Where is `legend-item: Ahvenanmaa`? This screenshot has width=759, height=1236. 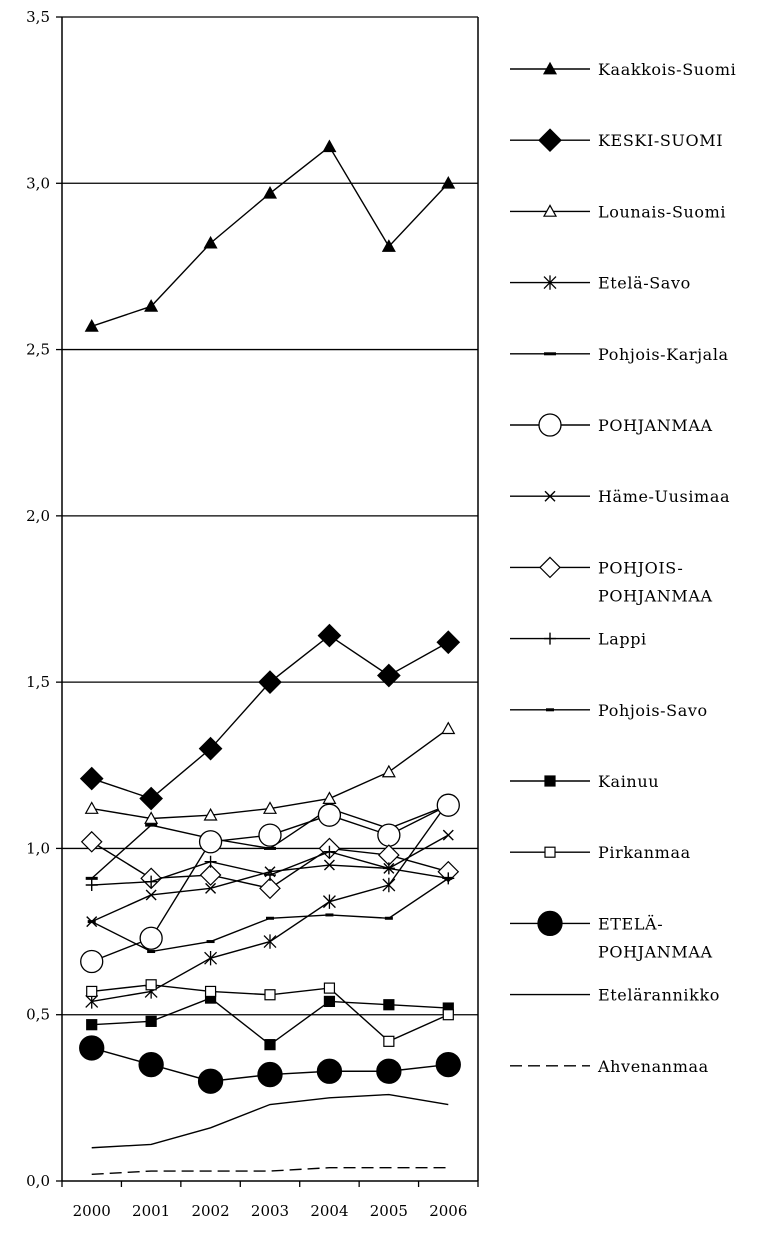
legend-item: Ahvenanmaa is located at coordinates (609, 1066).